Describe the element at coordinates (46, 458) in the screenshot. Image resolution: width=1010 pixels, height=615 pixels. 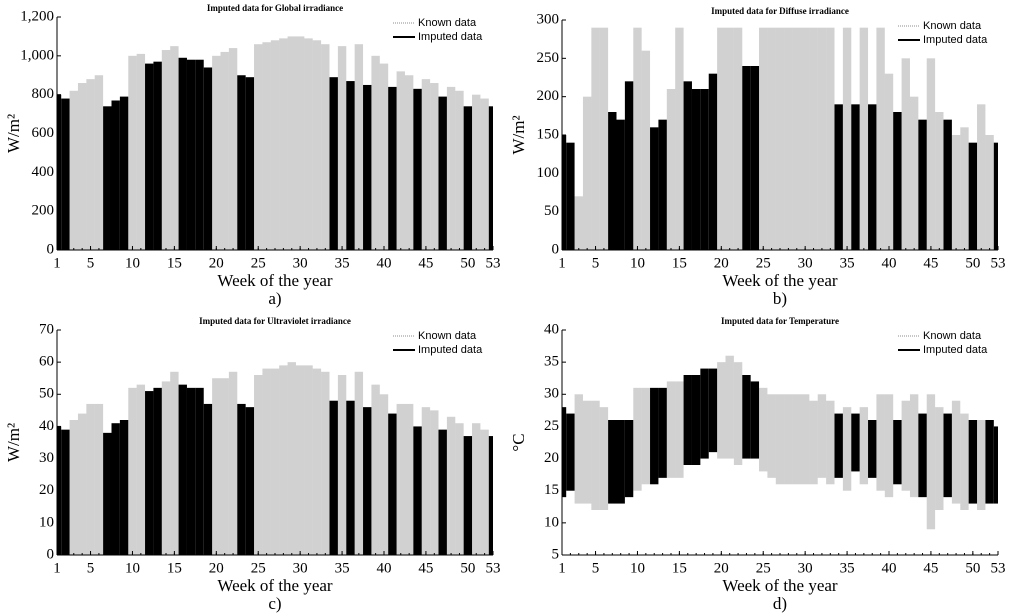
I see `y-tick-label: 30` at that location.